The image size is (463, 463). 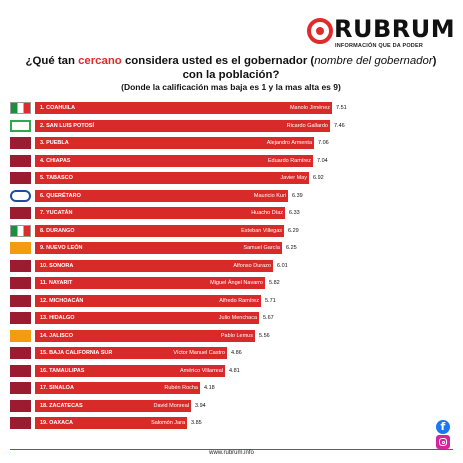 I want to click on state-label: 16. TAMAULIPAS, so click(x=62, y=371).